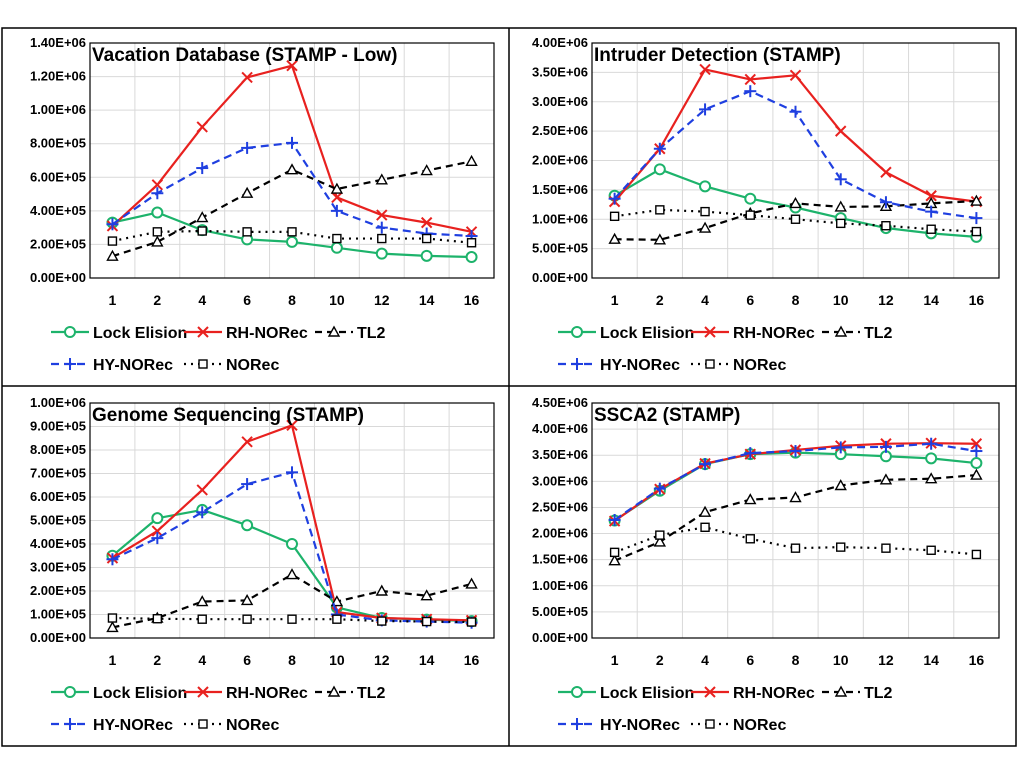 Image resolution: width=1024 pixels, height=768 pixels. I want to click on plot-area, so click(795, 160).